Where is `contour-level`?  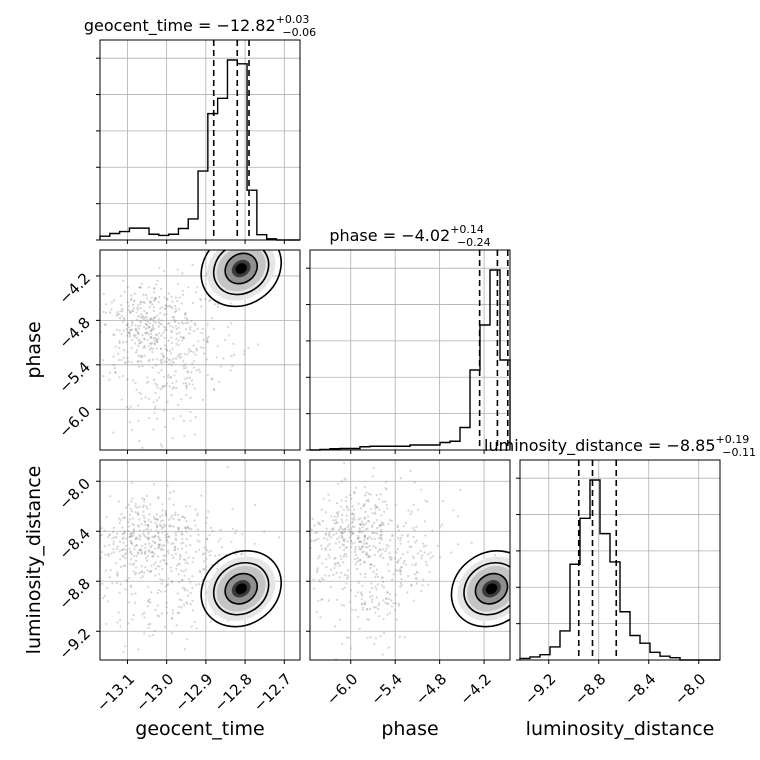
contour-level is located at coordinates (241, 268).